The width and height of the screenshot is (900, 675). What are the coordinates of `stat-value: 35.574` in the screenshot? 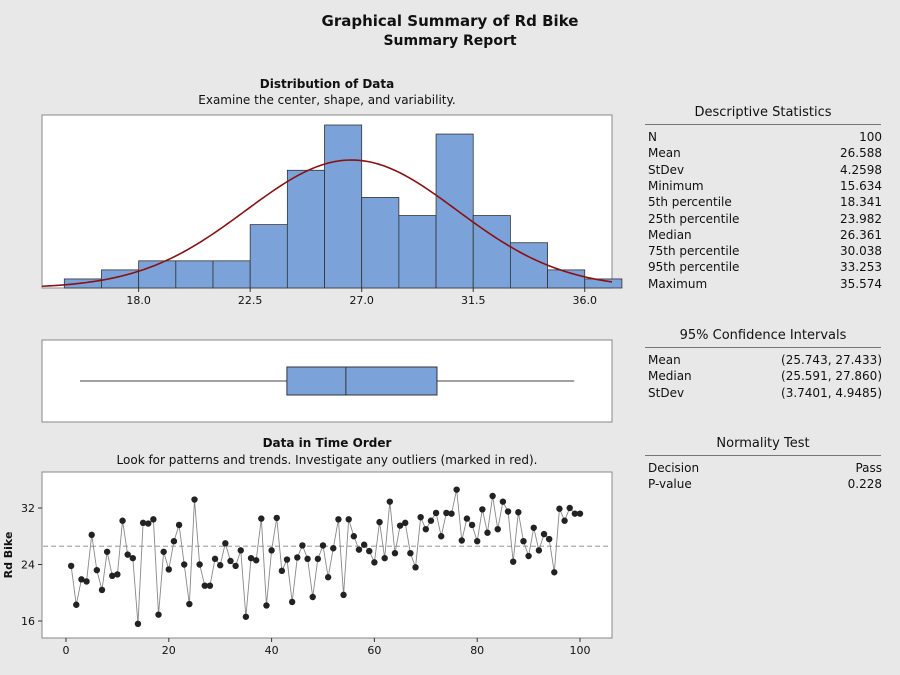 It's located at (861, 283).